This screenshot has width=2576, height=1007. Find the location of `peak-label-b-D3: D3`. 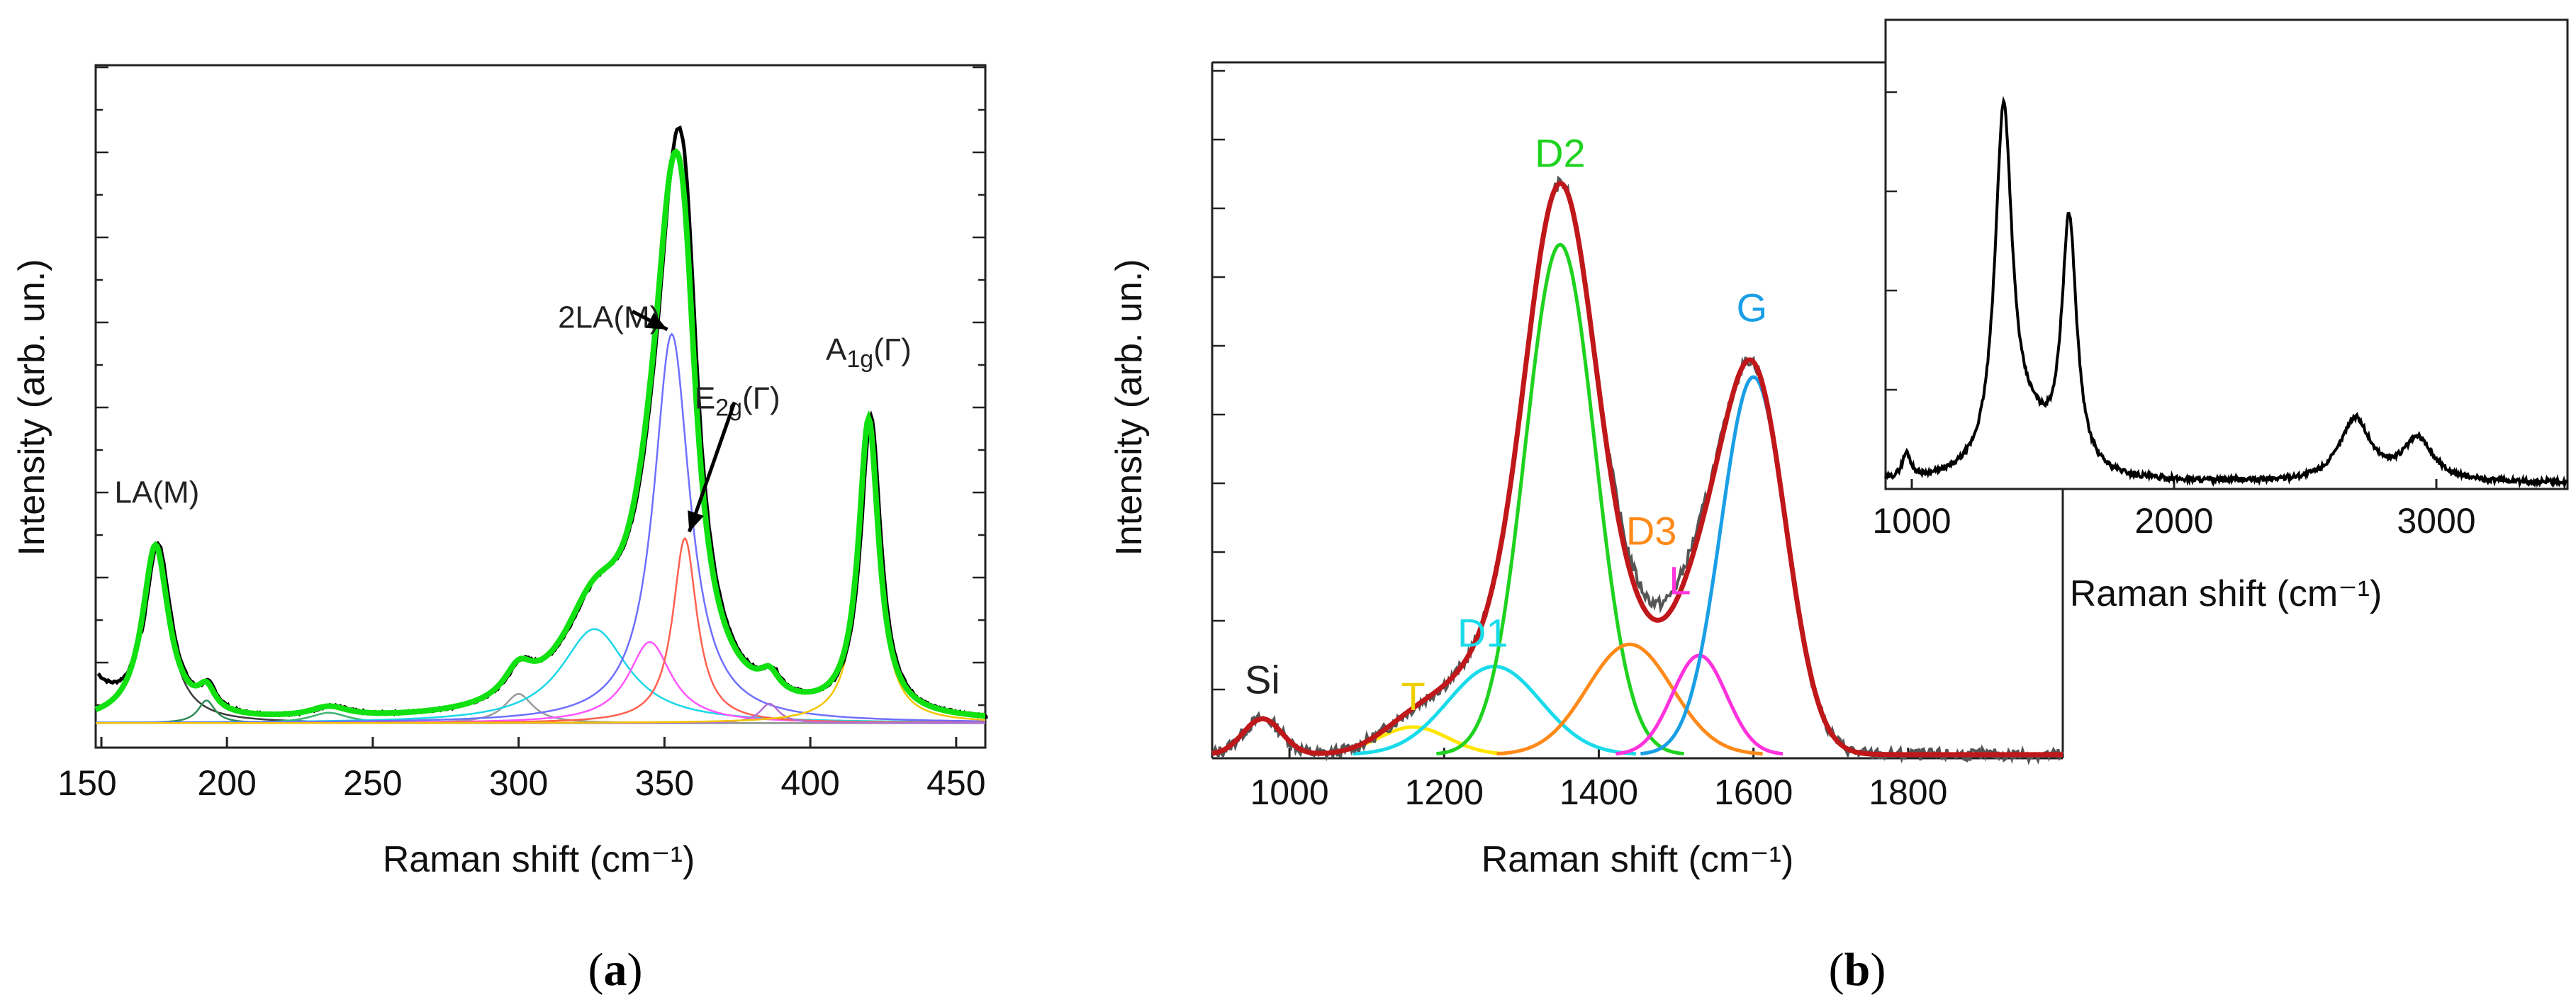

peak-label-b-D3: D3 is located at coordinates (1652, 530).